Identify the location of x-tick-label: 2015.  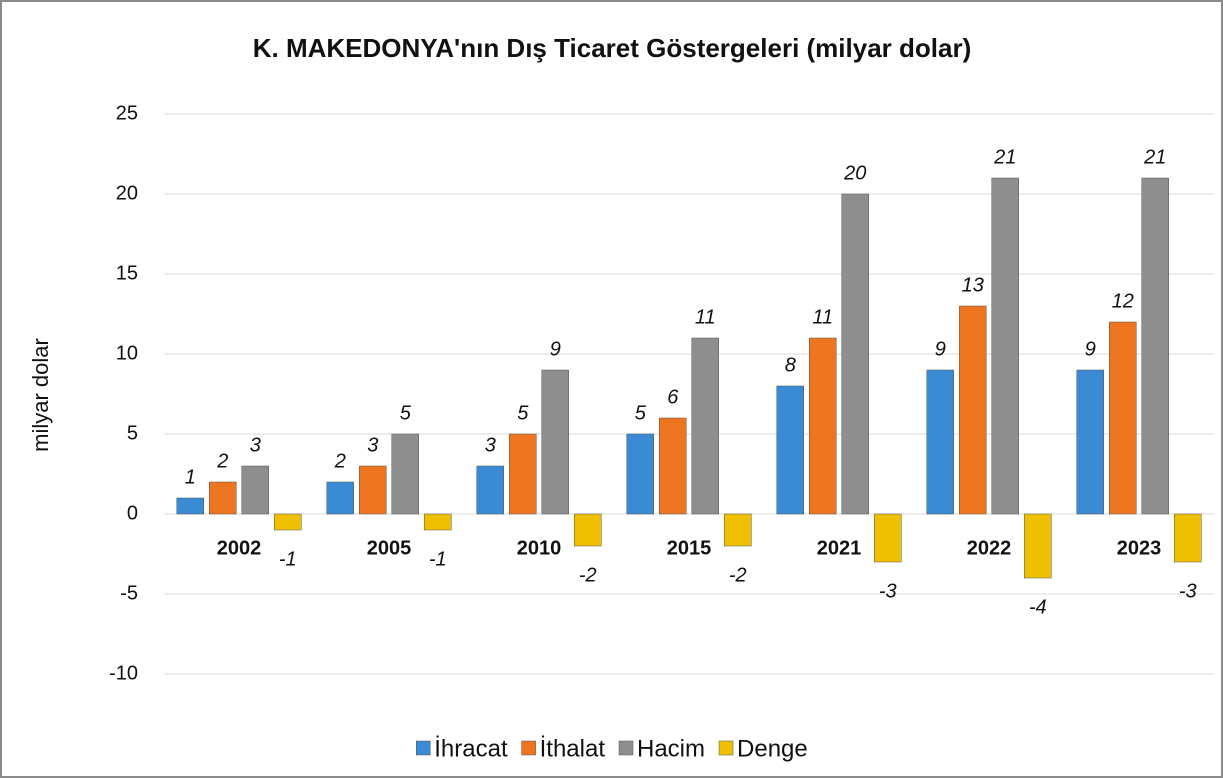
(689, 548).